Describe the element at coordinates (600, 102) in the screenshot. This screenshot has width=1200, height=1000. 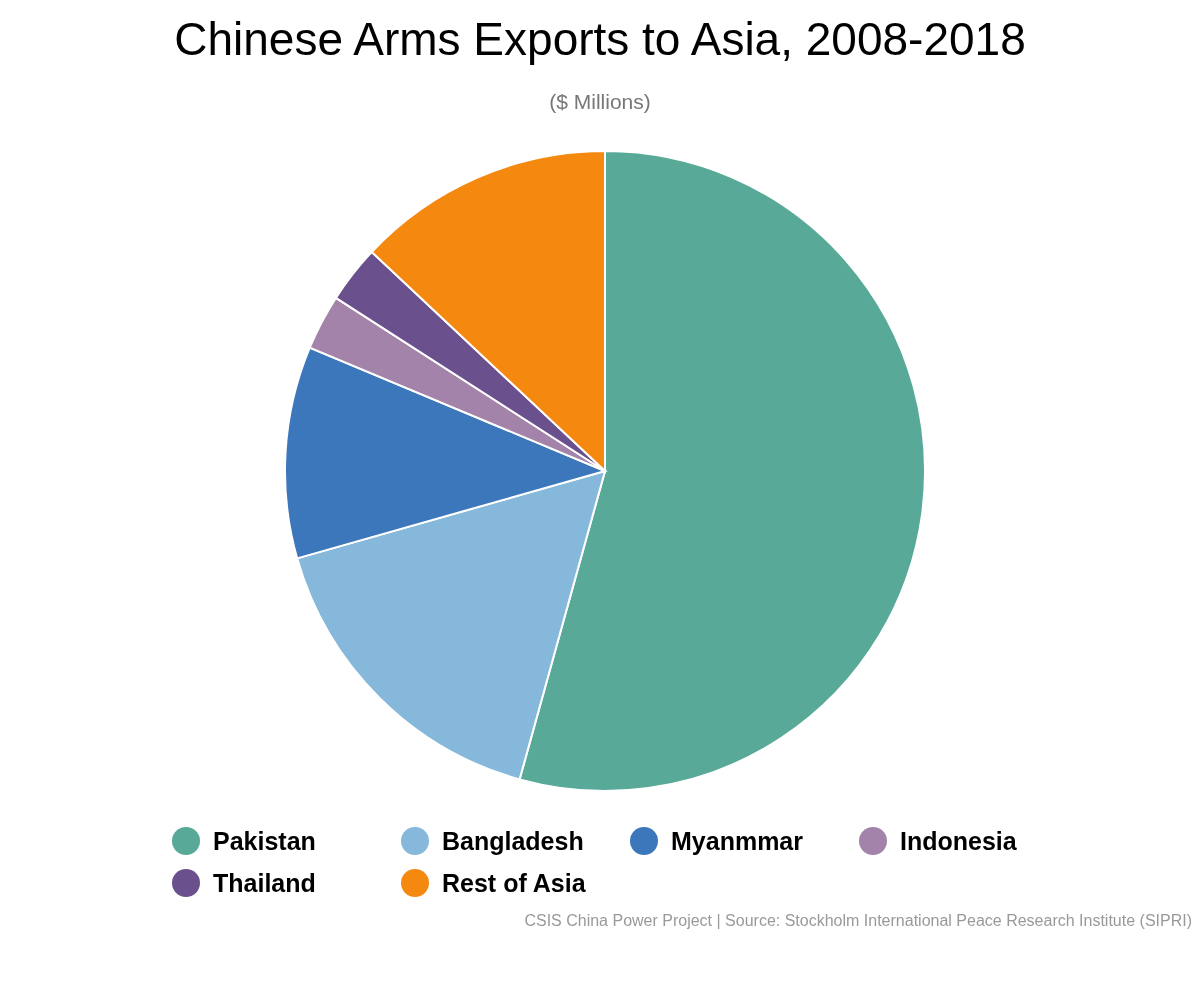
I see `chart-subtitle: ($ Millions)` at that location.